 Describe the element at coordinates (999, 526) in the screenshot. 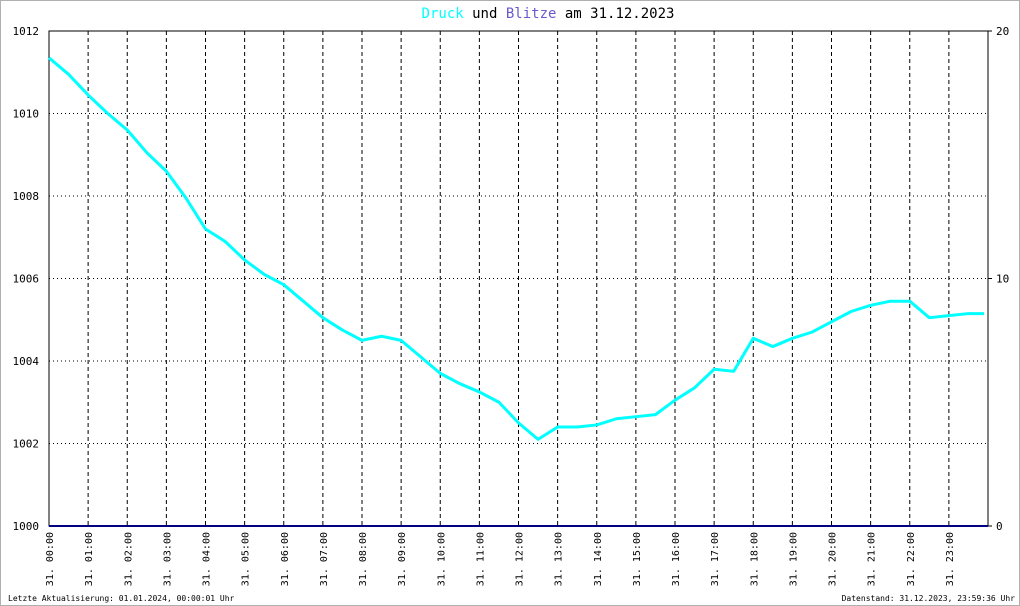

I see `y2-tick-label: 0` at that location.